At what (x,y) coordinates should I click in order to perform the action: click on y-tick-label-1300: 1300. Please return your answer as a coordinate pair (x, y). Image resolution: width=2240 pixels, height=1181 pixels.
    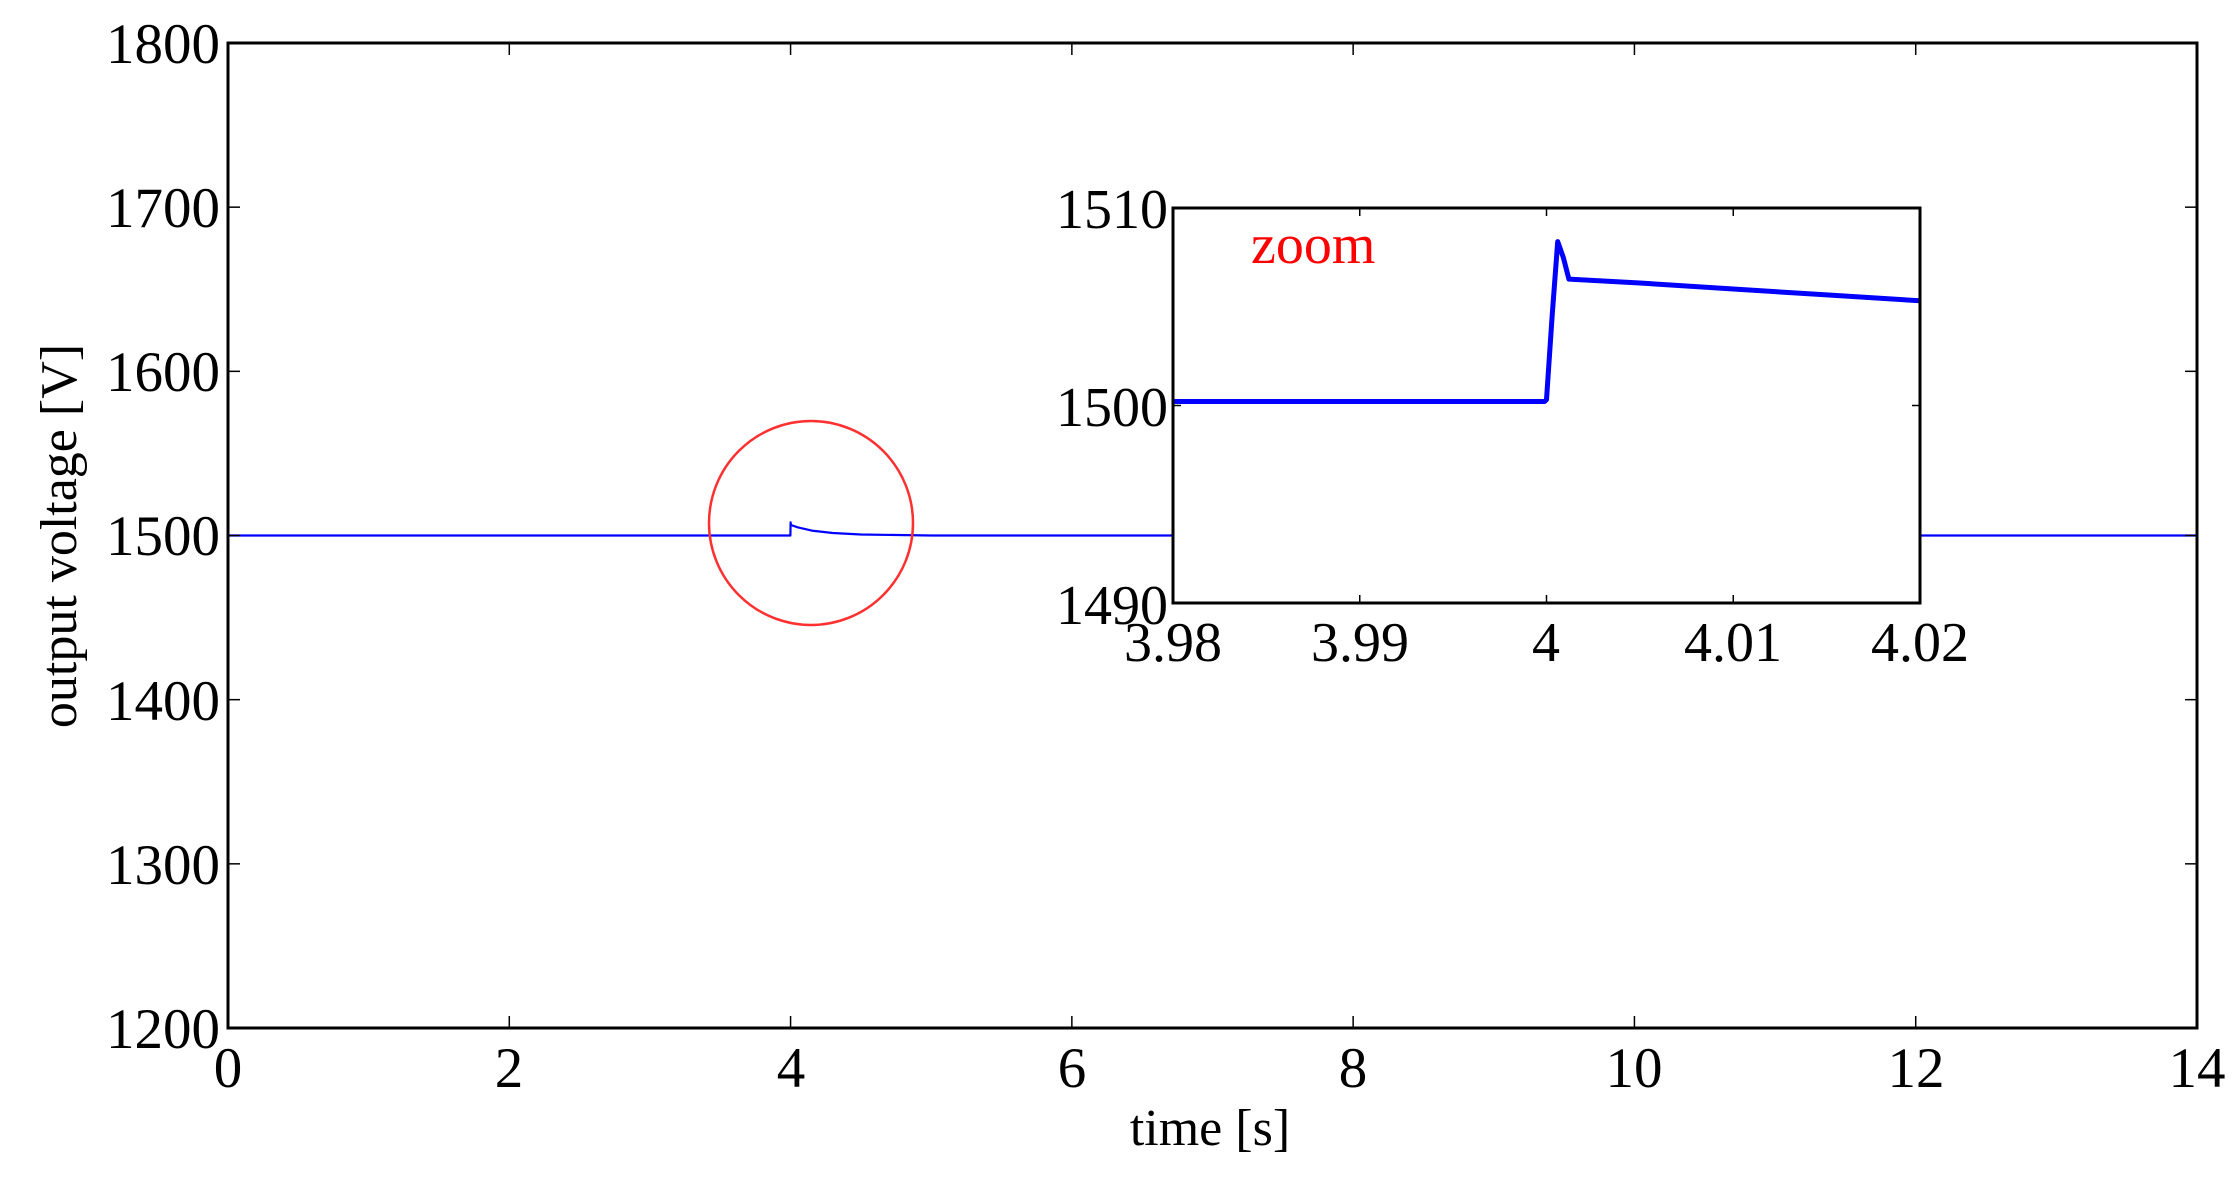
    Looking at the image, I should click on (163, 865).